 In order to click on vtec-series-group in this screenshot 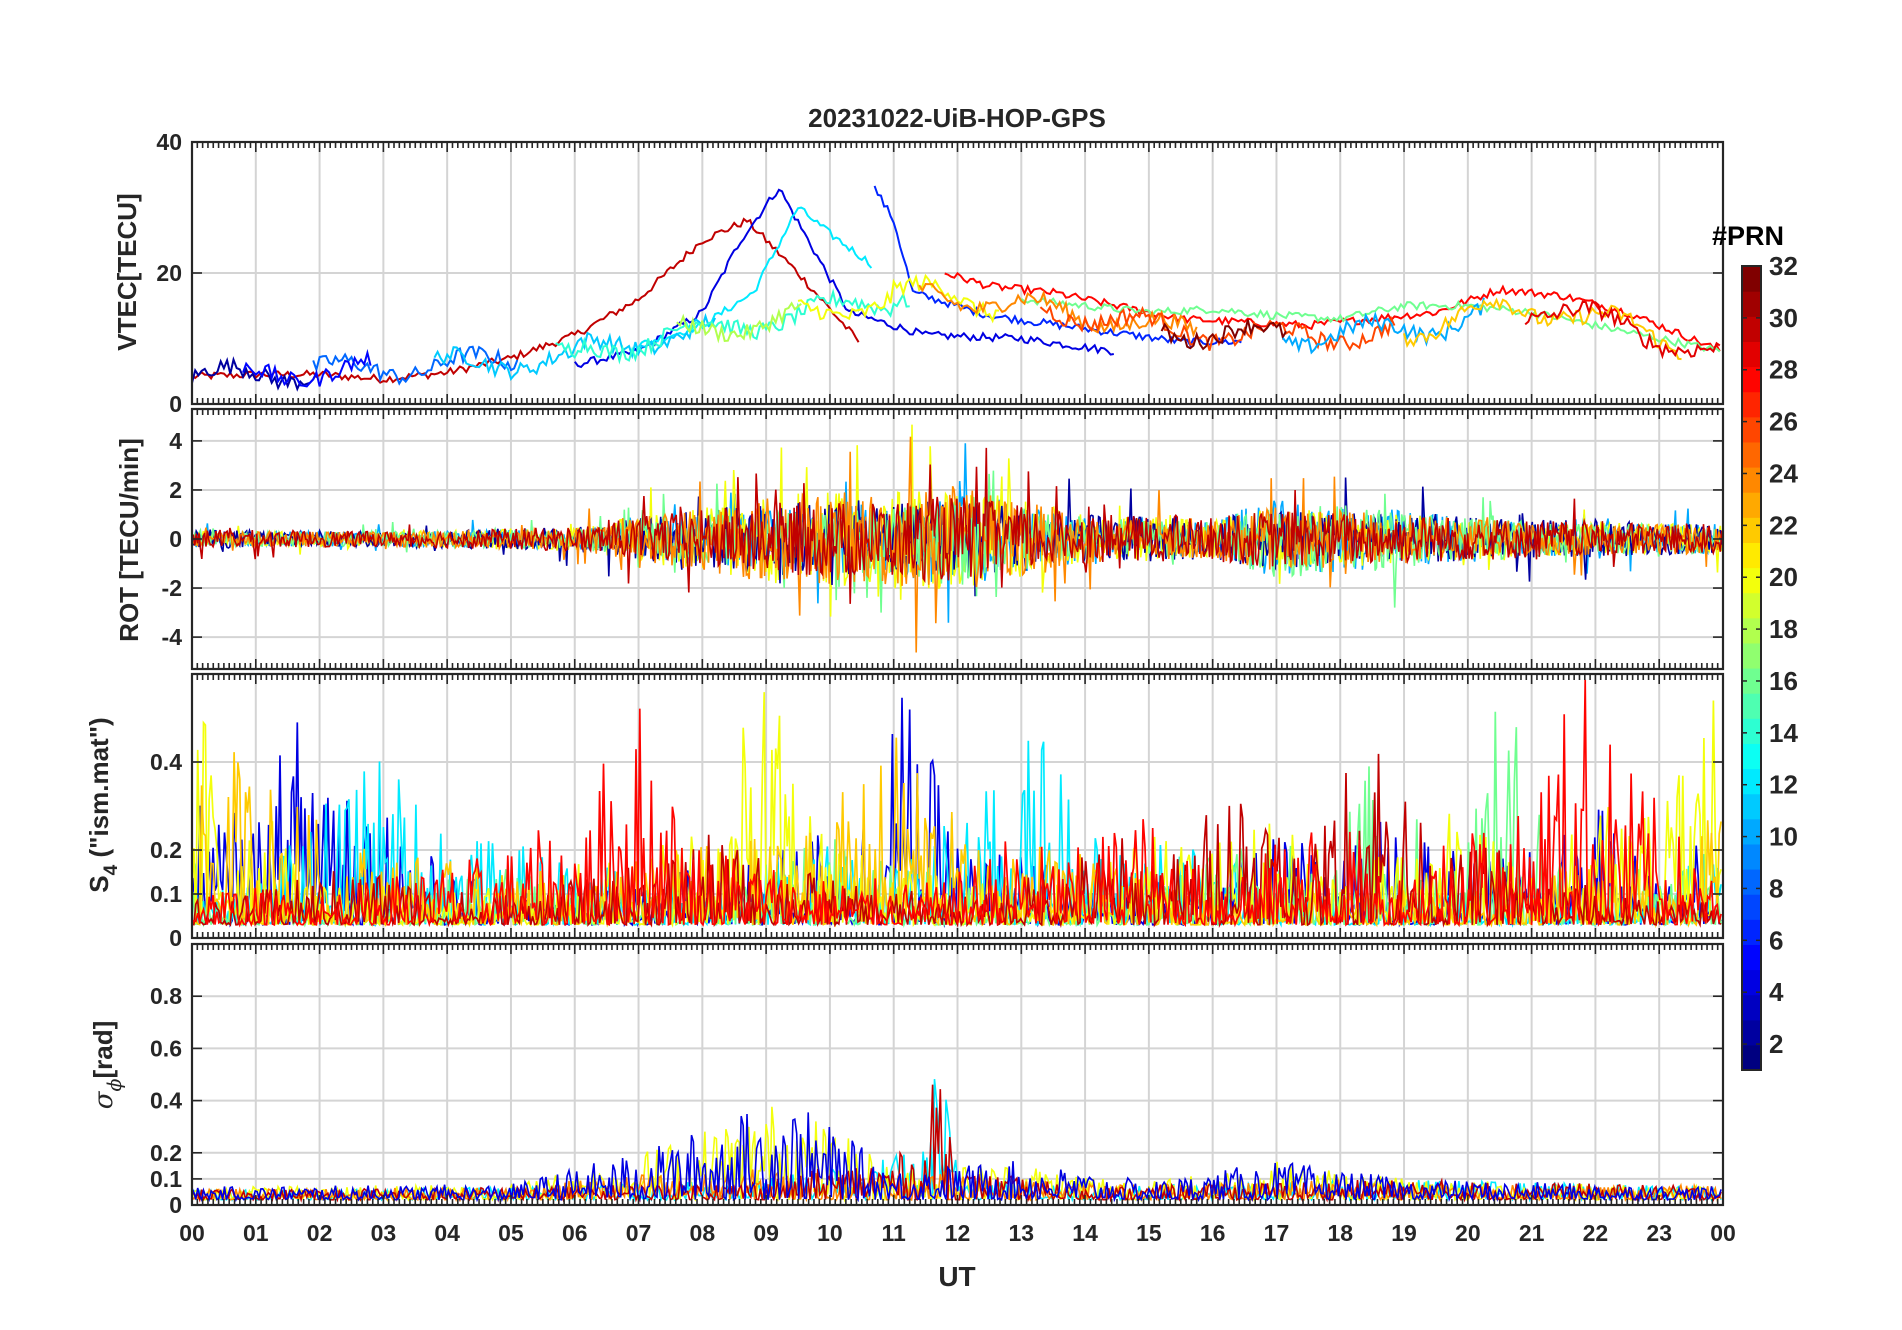, I will do `click(956, 288)`.